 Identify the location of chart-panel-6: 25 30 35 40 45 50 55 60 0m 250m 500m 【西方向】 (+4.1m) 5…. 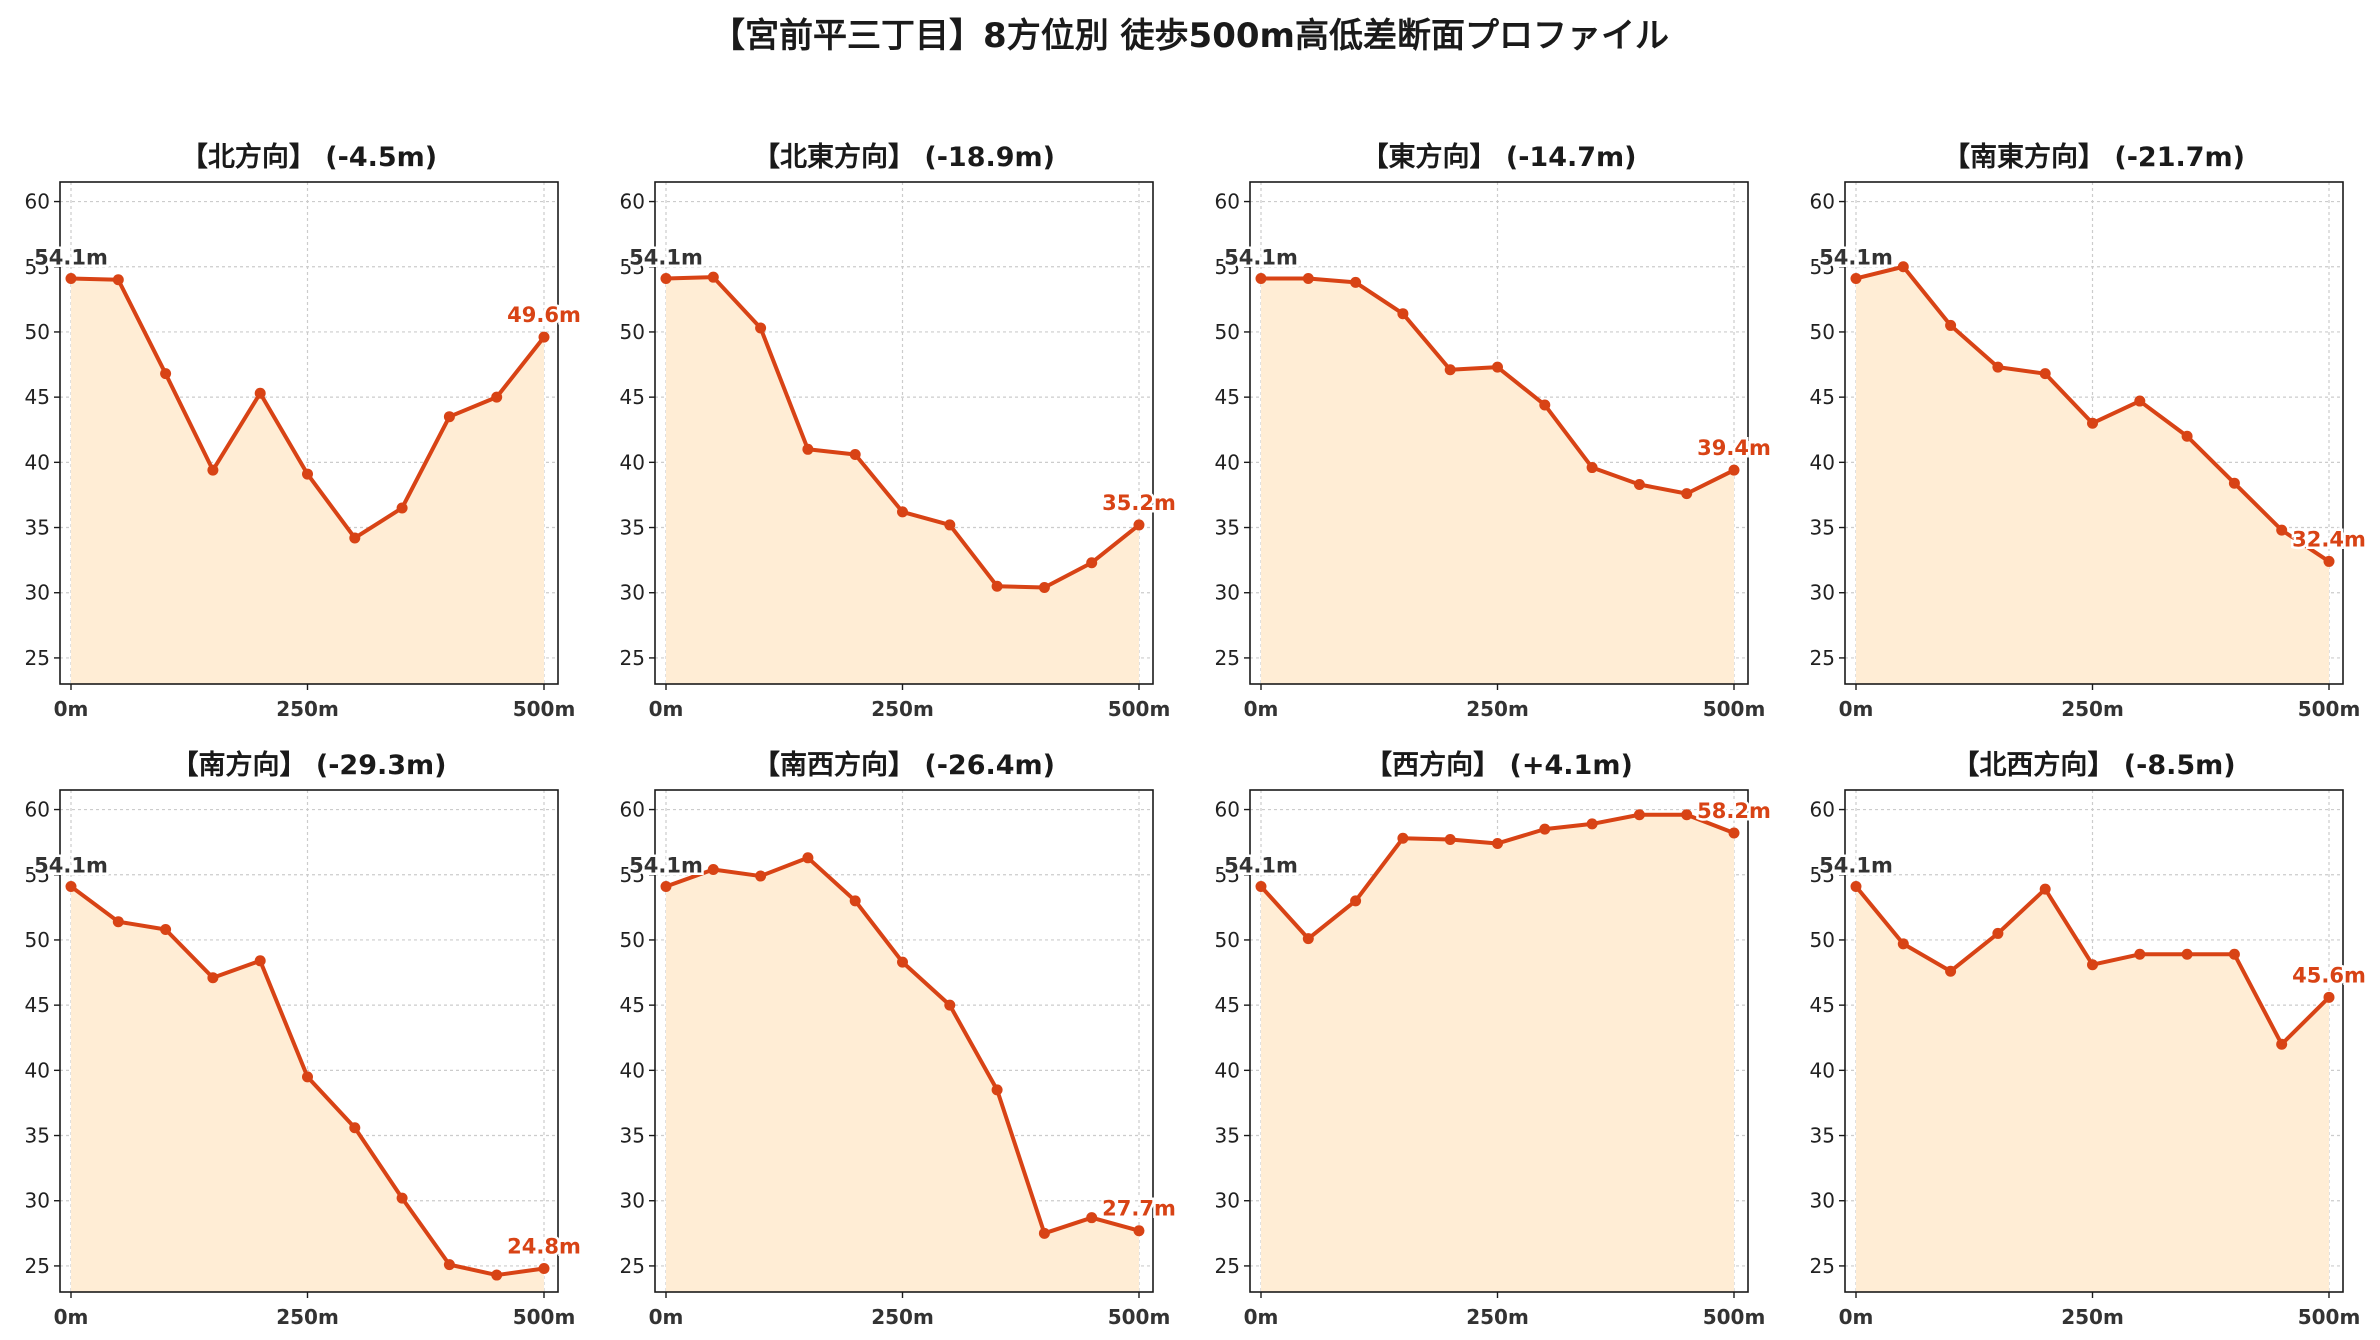
(1494, 1039).